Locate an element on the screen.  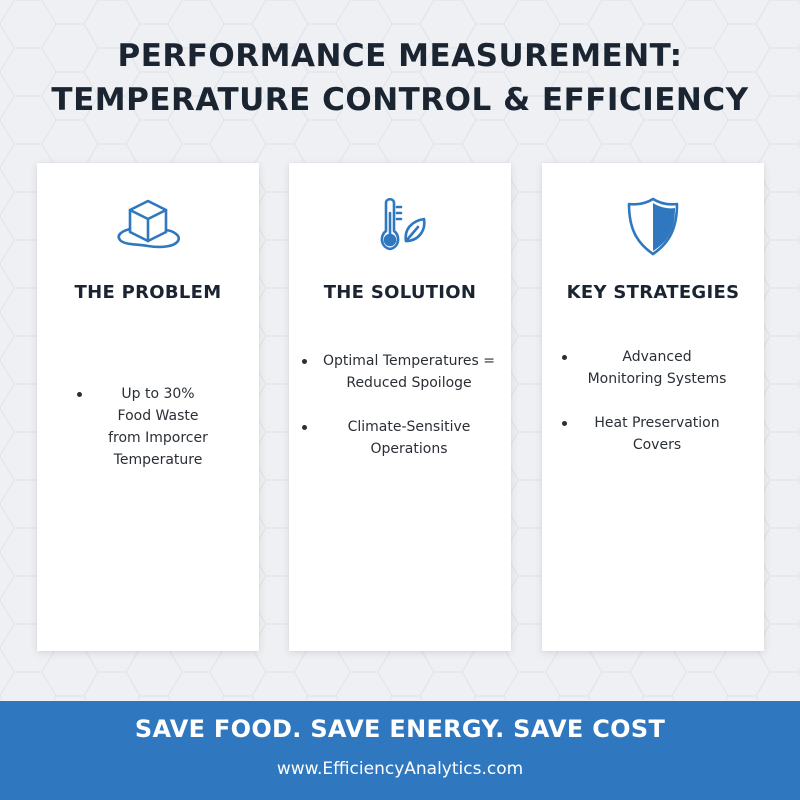
list-item-text: Optimal Temperatures = Reduced Spoiloge is located at coordinates (409, 372).